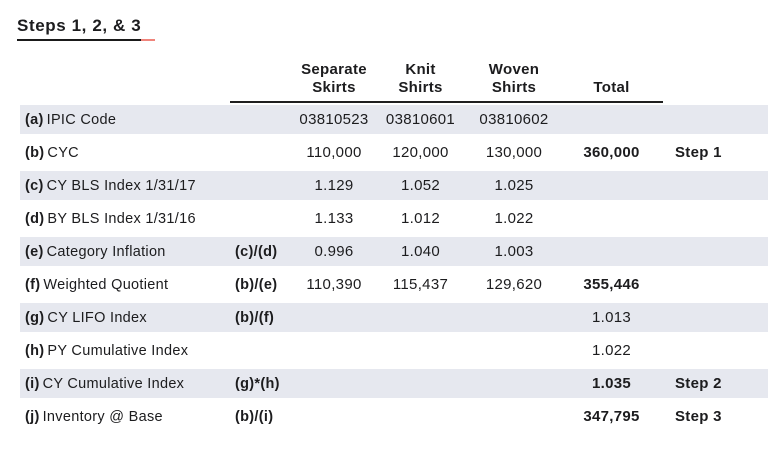 The width and height of the screenshot is (768, 461). Describe the element at coordinates (254, 416) in the screenshot. I see `row-formula: (b)/(i)` at that location.